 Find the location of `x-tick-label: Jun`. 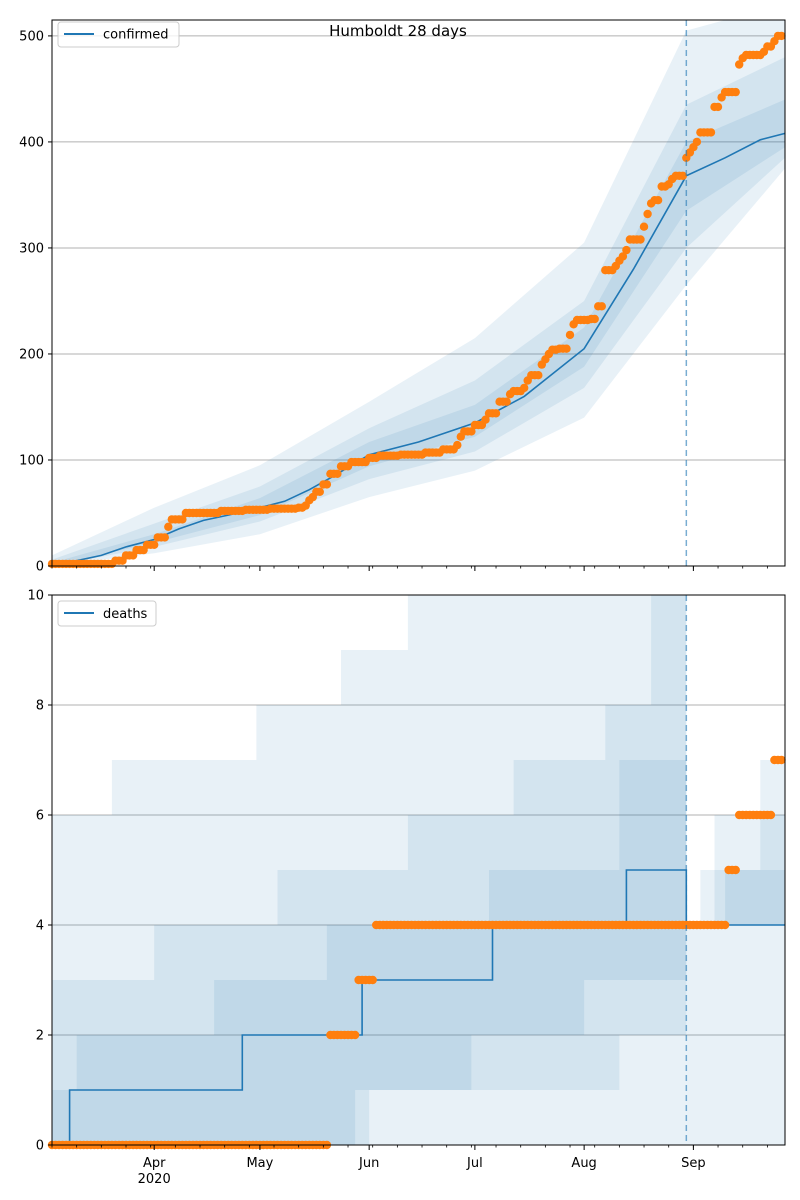

x-tick-label: Jun is located at coordinates (368, 1163).